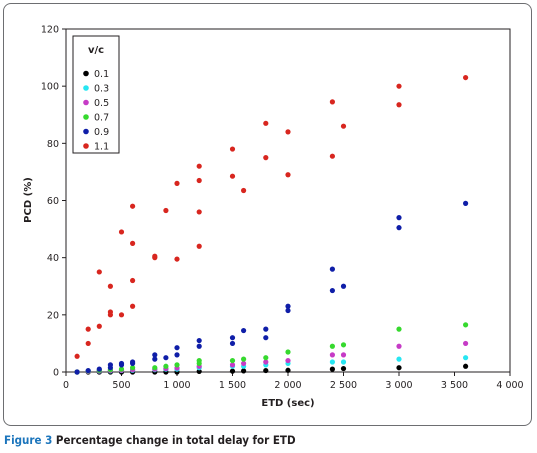 The image size is (537, 453). I want to click on legend-entry-label: 0.7, so click(101, 118).